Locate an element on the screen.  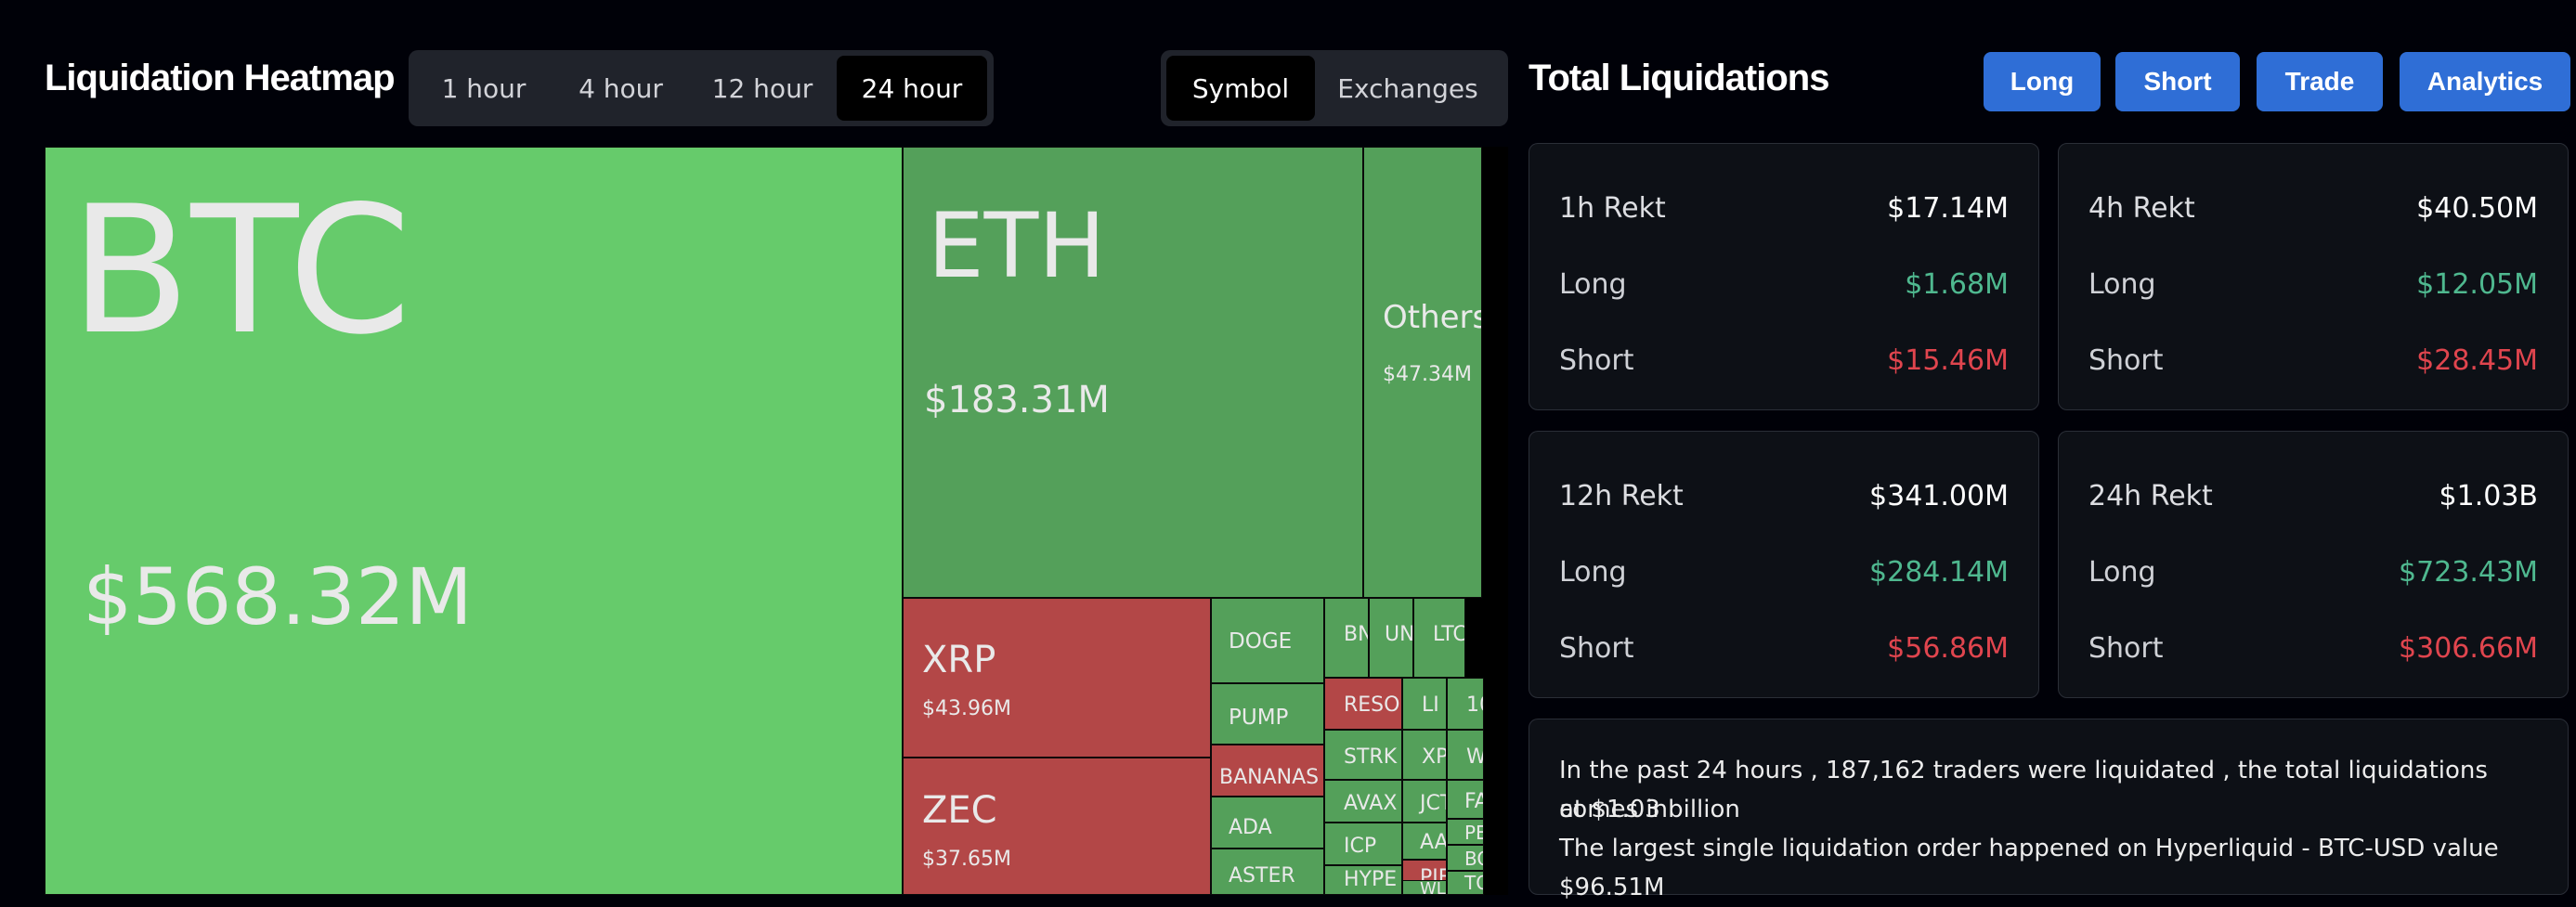
heatmap-tile-zec: ZEC $37.65M is located at coordinates (1057, 826).